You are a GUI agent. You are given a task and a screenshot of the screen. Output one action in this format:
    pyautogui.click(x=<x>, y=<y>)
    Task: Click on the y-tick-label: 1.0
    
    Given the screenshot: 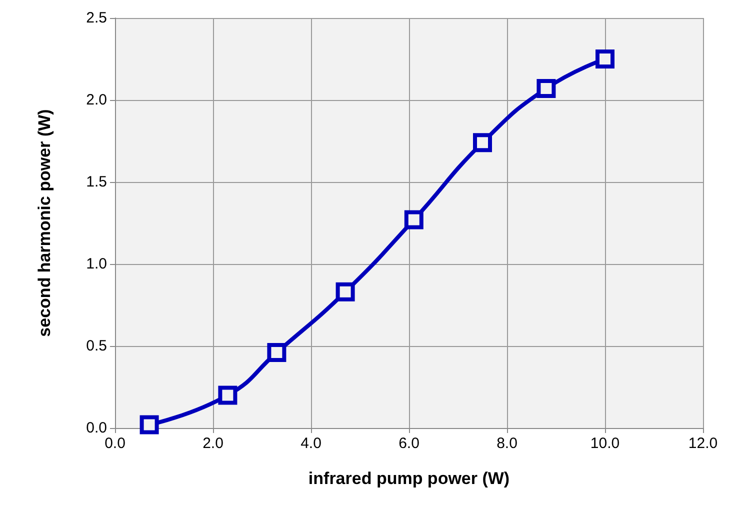 What is the action you would take?
    pyautogui.click(x=96, y=264)
    